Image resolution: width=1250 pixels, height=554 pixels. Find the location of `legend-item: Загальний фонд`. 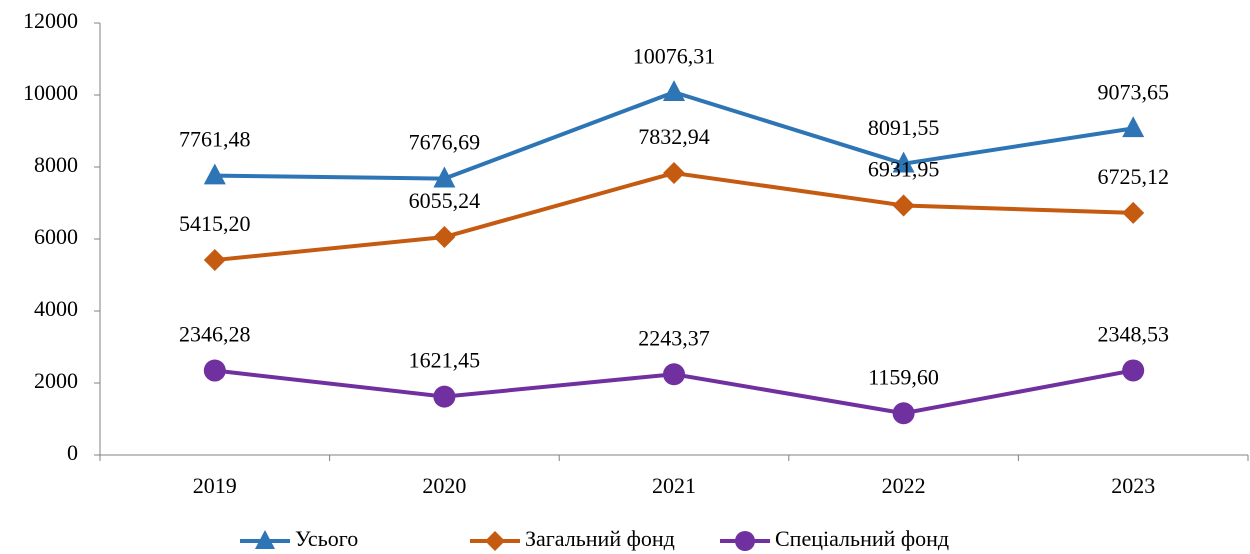

legend-item: Загальний фонд is located at coordinates (572, 538).